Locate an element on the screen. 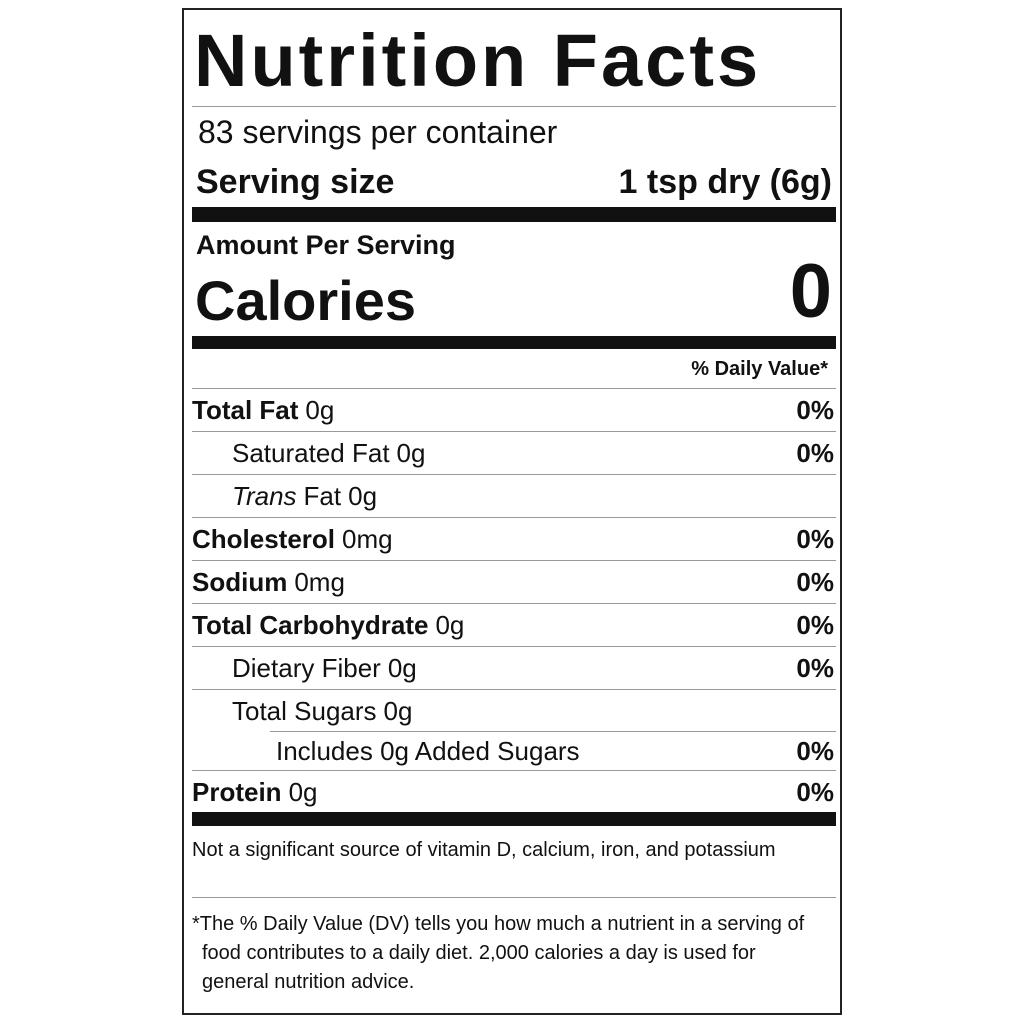  nutrient-label: Total Carbohydrate is located at coordinates (310, 624).